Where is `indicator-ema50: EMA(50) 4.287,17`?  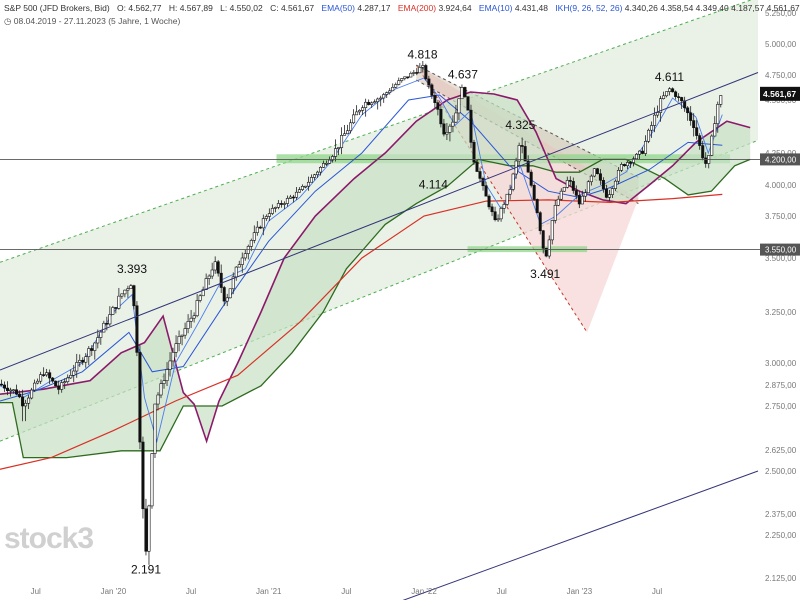 indicator-ema50: EMA(50) 4.287,17 is located at coordinates (356, 8).